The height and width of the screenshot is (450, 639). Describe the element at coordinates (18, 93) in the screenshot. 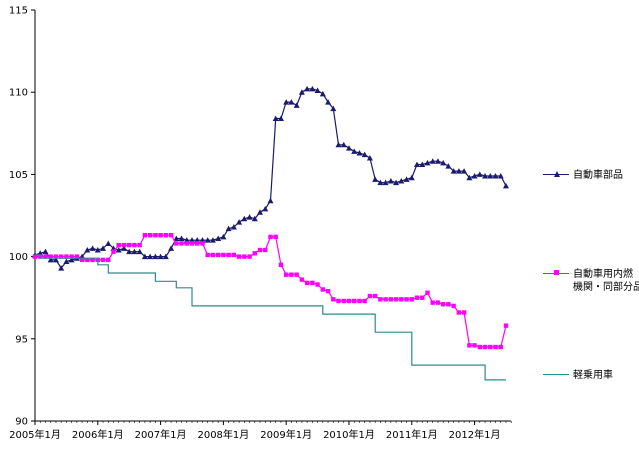

I see `y-tick-label: 110` at that location.